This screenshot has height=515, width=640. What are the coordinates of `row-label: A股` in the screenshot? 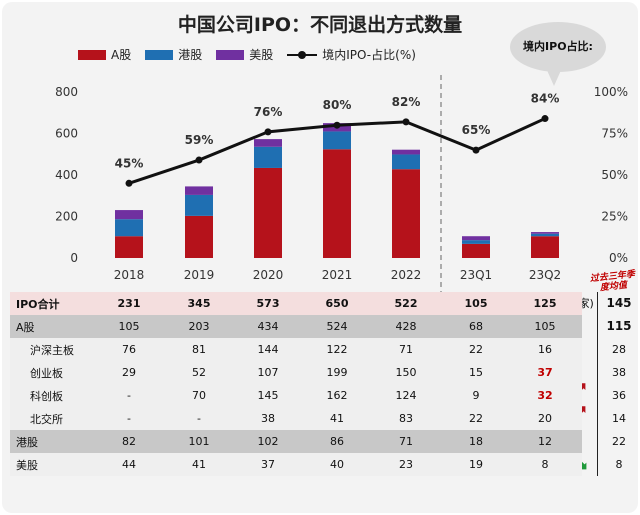 It's located at (25, 327).